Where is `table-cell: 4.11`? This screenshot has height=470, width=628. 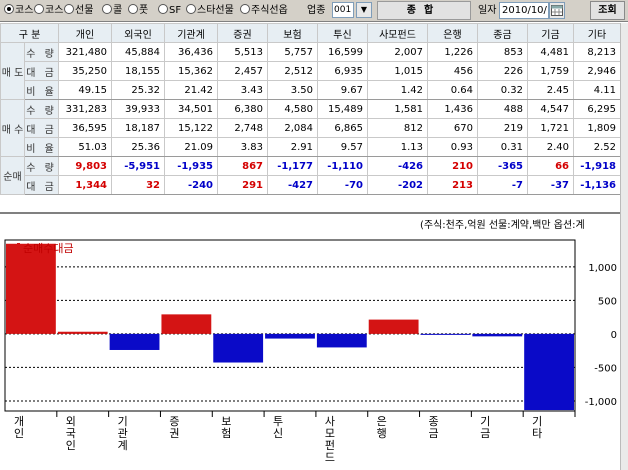 table-cell: 4.11 is located at coordinates (597, 90).